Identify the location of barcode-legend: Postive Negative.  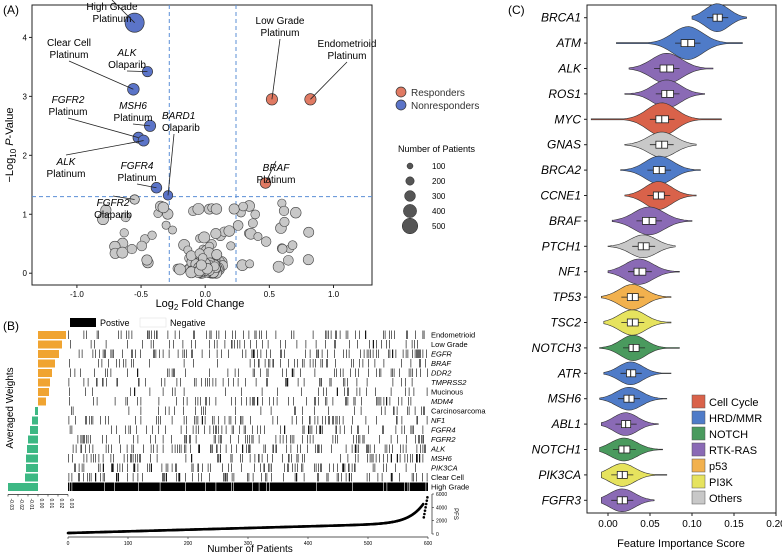
(138, 322).